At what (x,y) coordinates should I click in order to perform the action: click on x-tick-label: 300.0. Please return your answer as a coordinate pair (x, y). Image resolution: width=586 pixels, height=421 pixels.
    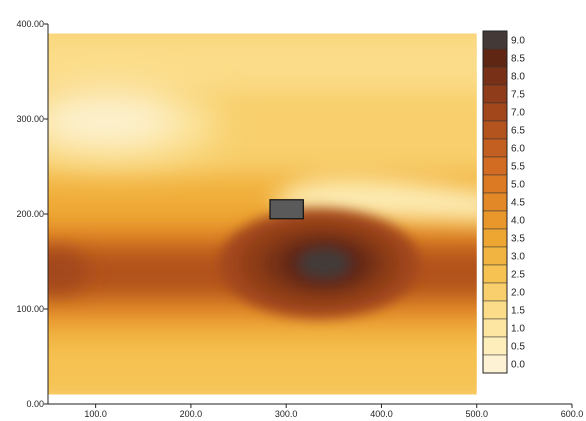
    Looking at the image, I should click on (286, 414).